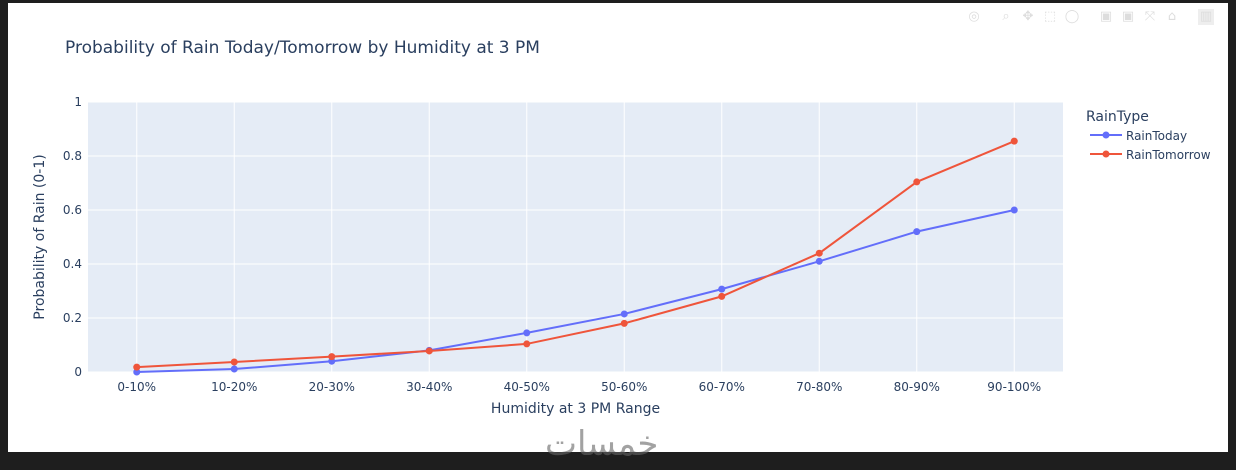 The height and width of the screenshot is (470, 1236). What do you see at coordinates (722, 387) in the screenshot?
I see `x-tick-label: 60-70%` at bounding box center [722, 387].